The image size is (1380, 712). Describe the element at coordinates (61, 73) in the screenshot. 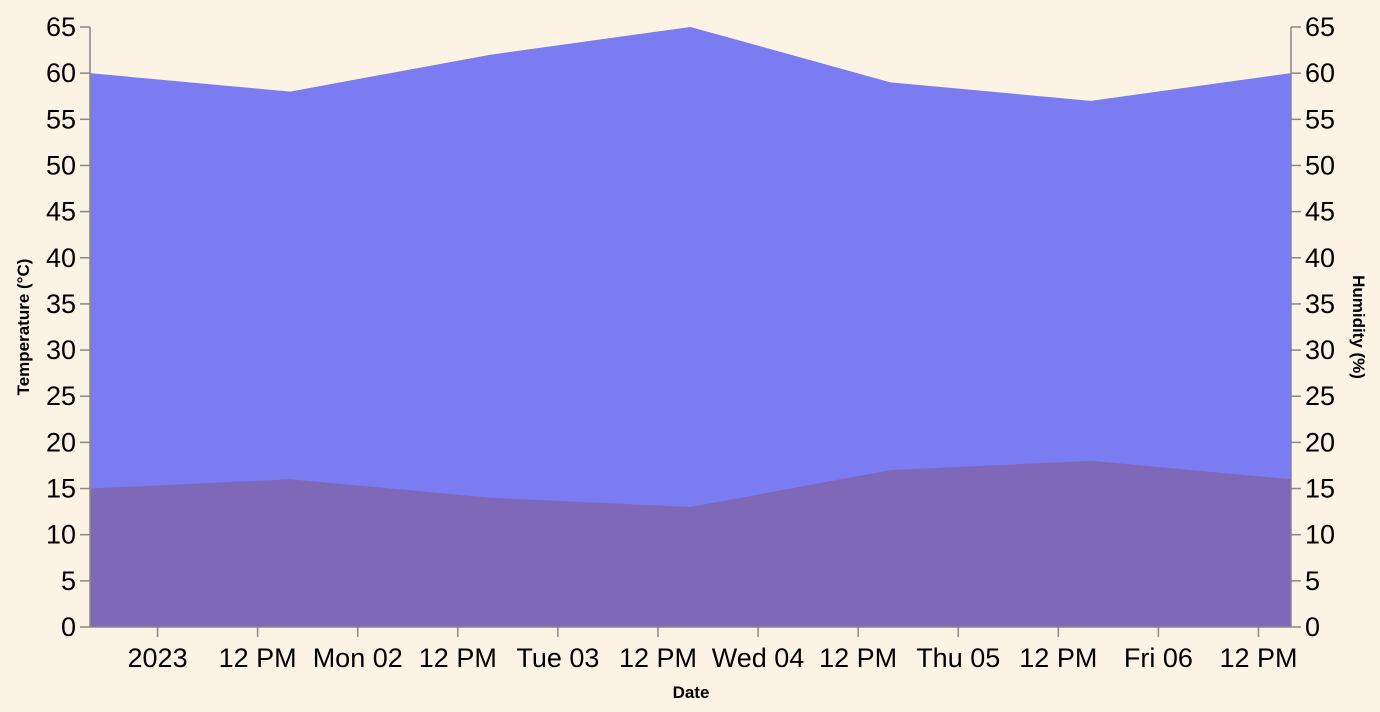

I see `left-tick-label: 60` at that location.